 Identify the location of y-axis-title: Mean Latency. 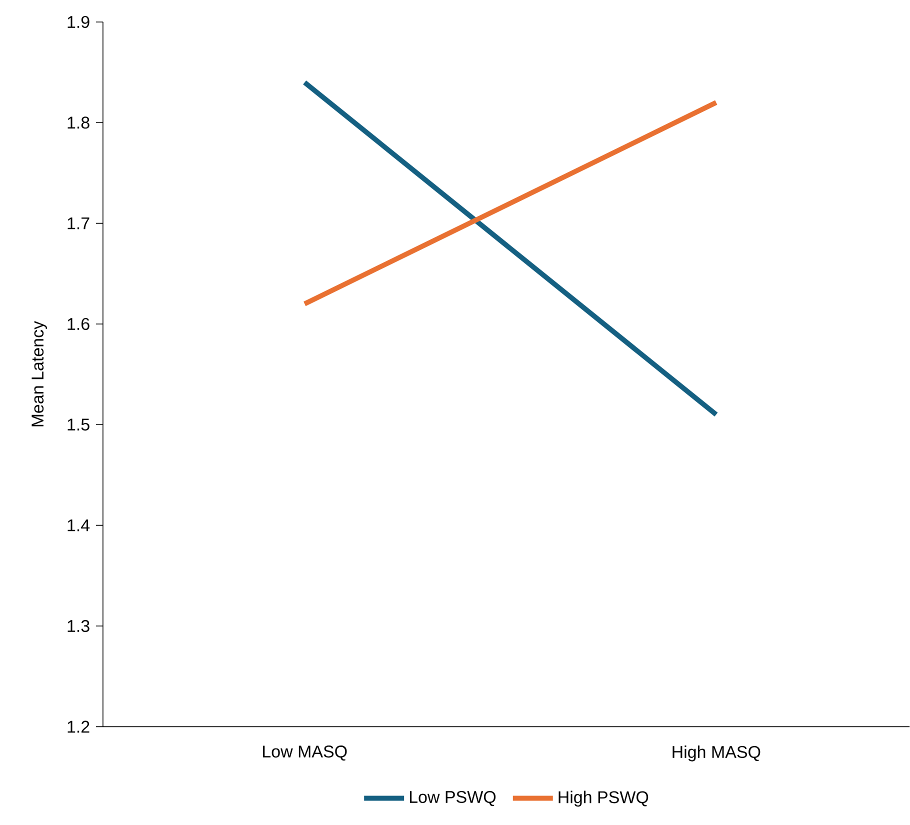
(39, 373).